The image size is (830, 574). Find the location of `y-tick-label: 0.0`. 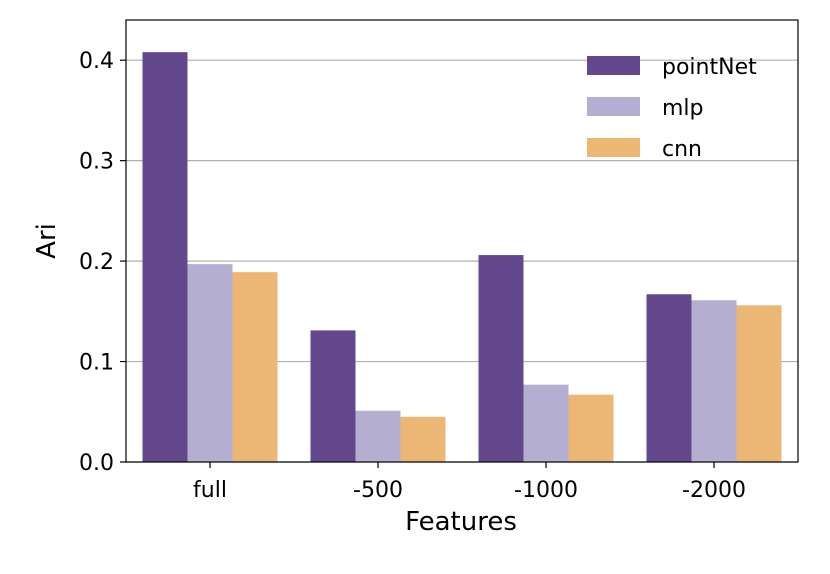

y-tick-label: 0.0 is located at coordinates (96, 463).